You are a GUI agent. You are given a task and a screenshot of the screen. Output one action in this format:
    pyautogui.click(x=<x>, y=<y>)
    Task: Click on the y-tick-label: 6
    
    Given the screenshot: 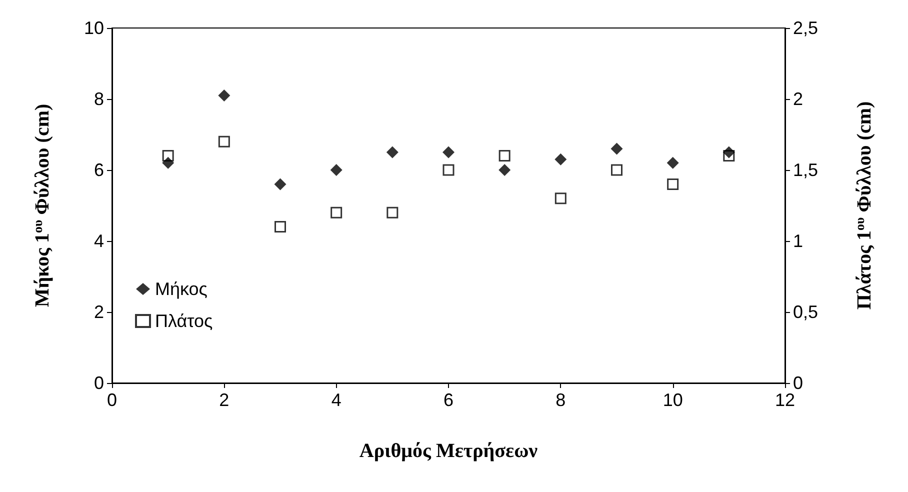 What is the action you would take?
    pyautogui.click(x=99, y=170)
    